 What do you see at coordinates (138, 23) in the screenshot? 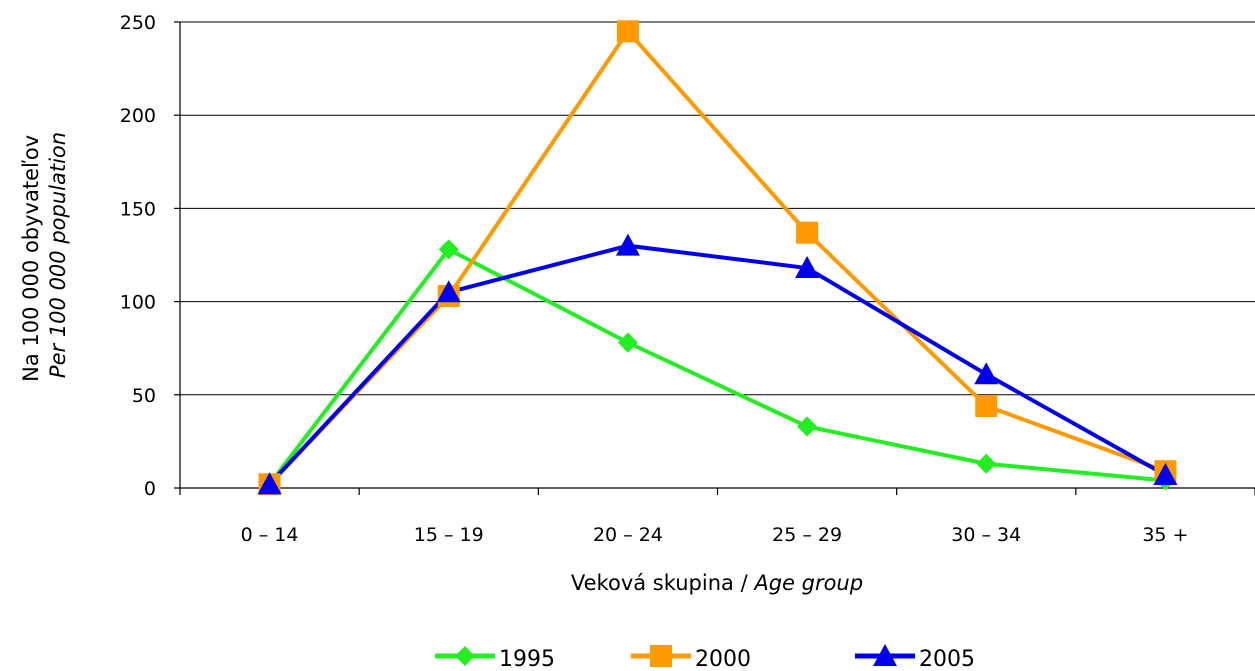
I see `y-tick-label: 250` at bounding box center [138, 23].